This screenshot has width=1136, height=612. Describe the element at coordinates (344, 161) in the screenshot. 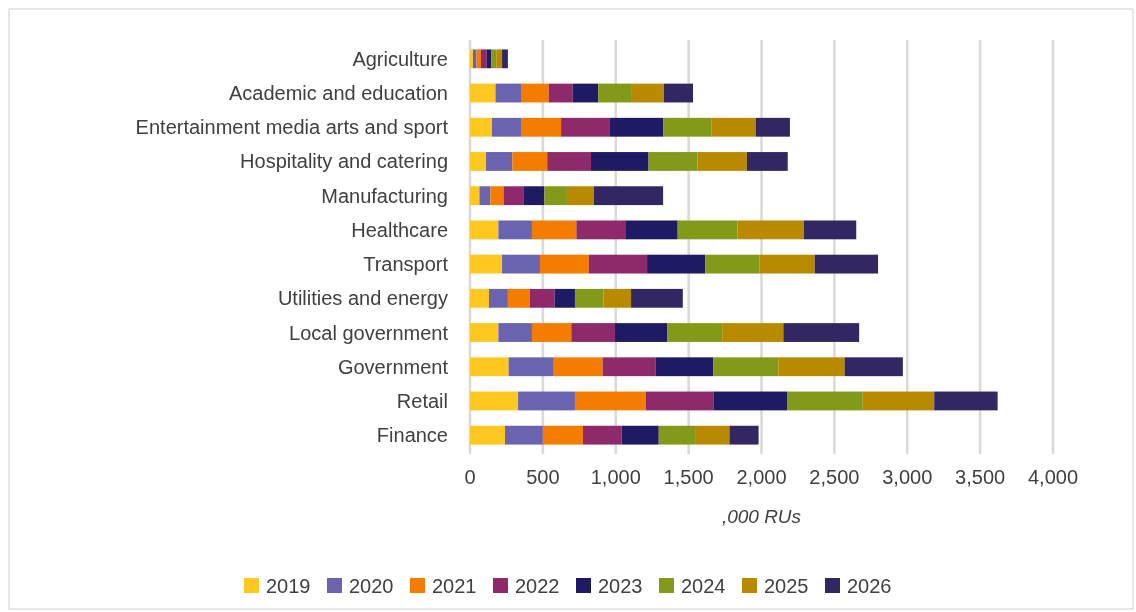

I see `y-tick-label: Hospitality and catering` at that location.